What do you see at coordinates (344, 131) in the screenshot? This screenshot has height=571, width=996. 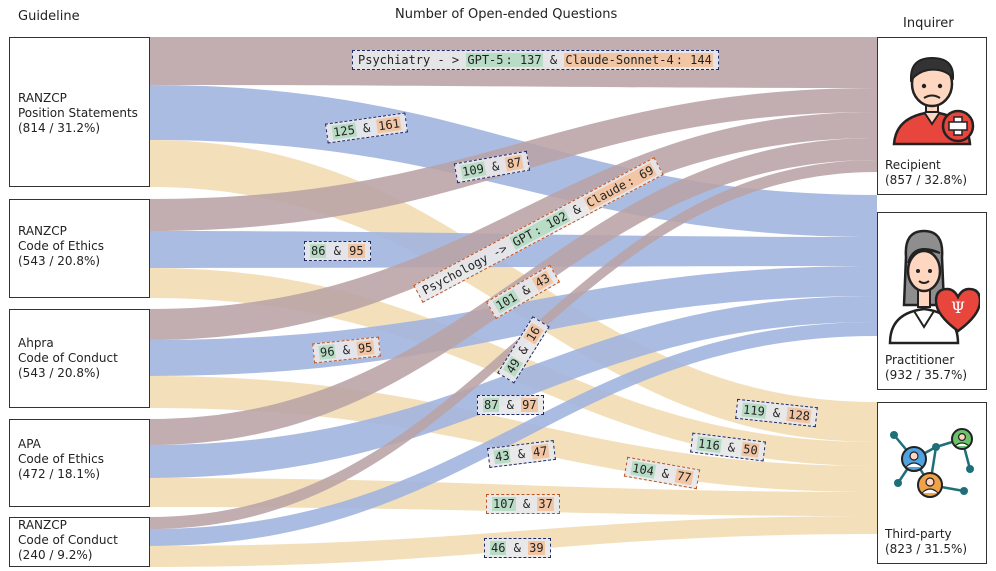 I see `gpt-count: 125` at bounding box center [344, 131].